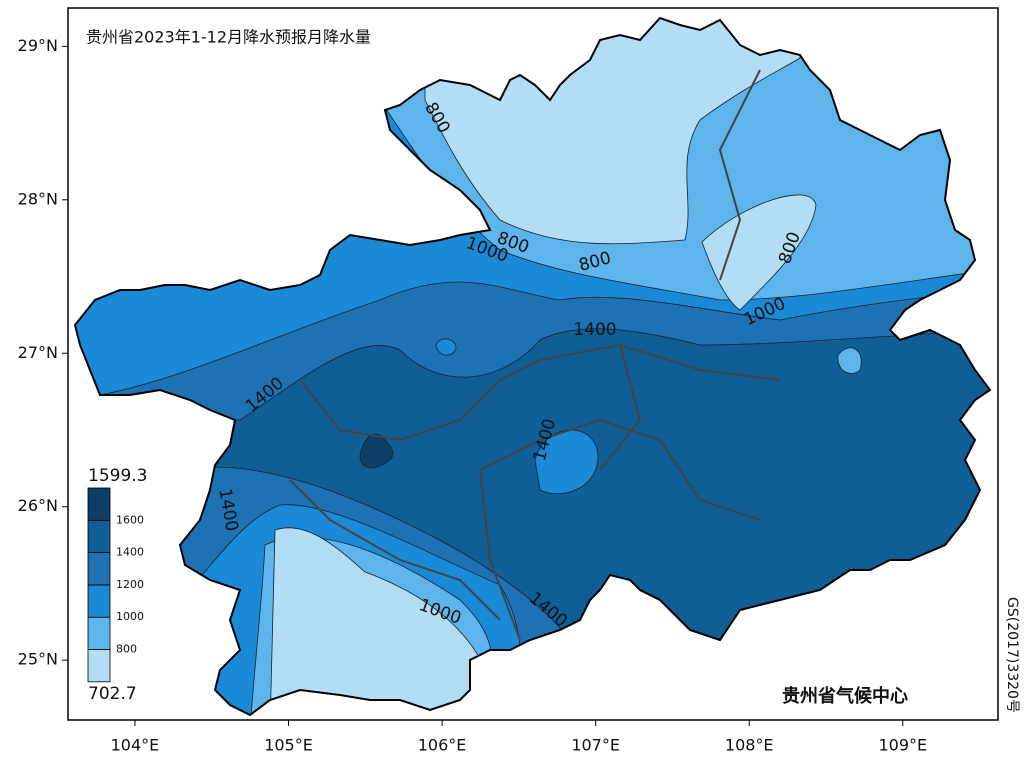 The width and height of the screenshot is (1024, 764). What do you see at coordinates (1012, 655) in the screenshot?
I see `map-number: GS(2017)3320号` at bounding box center [1012, 655].